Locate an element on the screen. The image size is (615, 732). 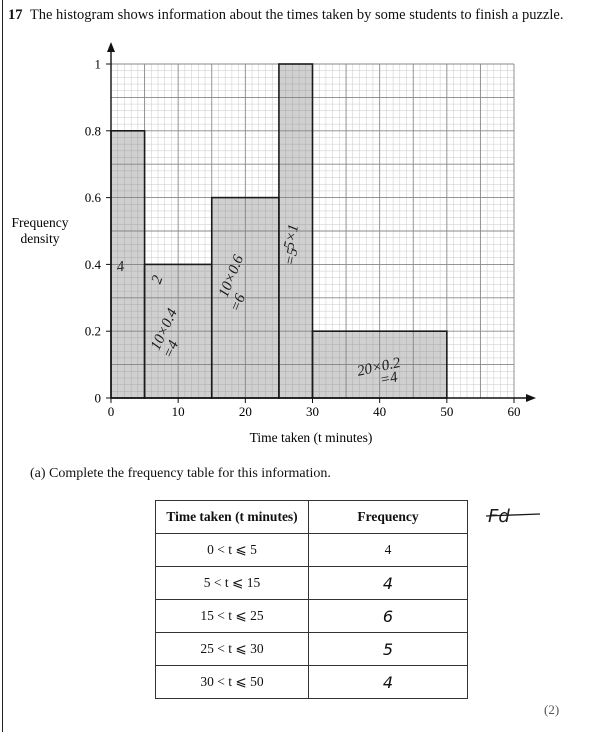
interval-cell: 0 < t ⩽ 5 is located at coordinates (232, 550).